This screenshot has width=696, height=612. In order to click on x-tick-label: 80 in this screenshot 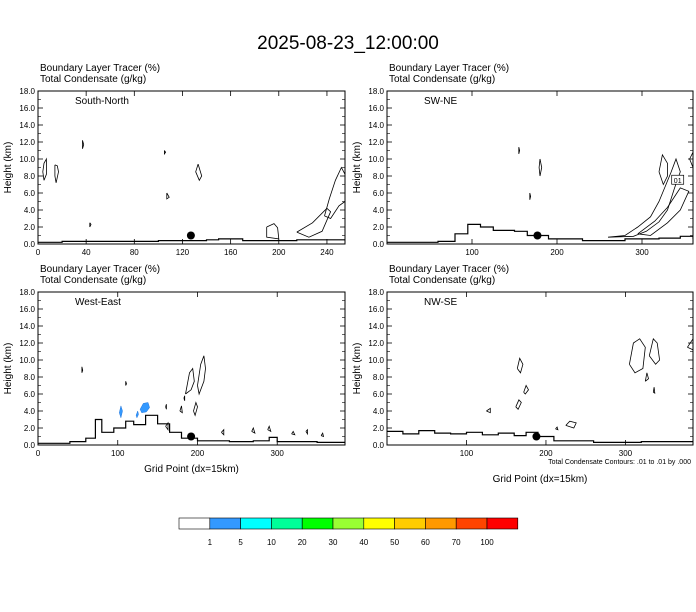, I will do `click(134, 252)`.